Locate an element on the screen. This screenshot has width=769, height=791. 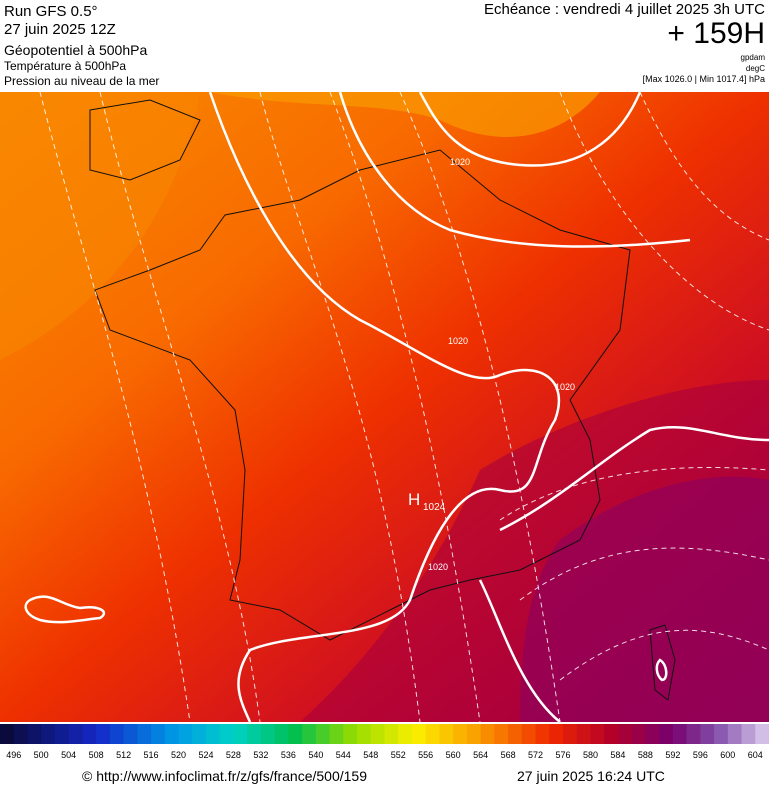
scale-label: 604 is located at coordinates (755, 755).